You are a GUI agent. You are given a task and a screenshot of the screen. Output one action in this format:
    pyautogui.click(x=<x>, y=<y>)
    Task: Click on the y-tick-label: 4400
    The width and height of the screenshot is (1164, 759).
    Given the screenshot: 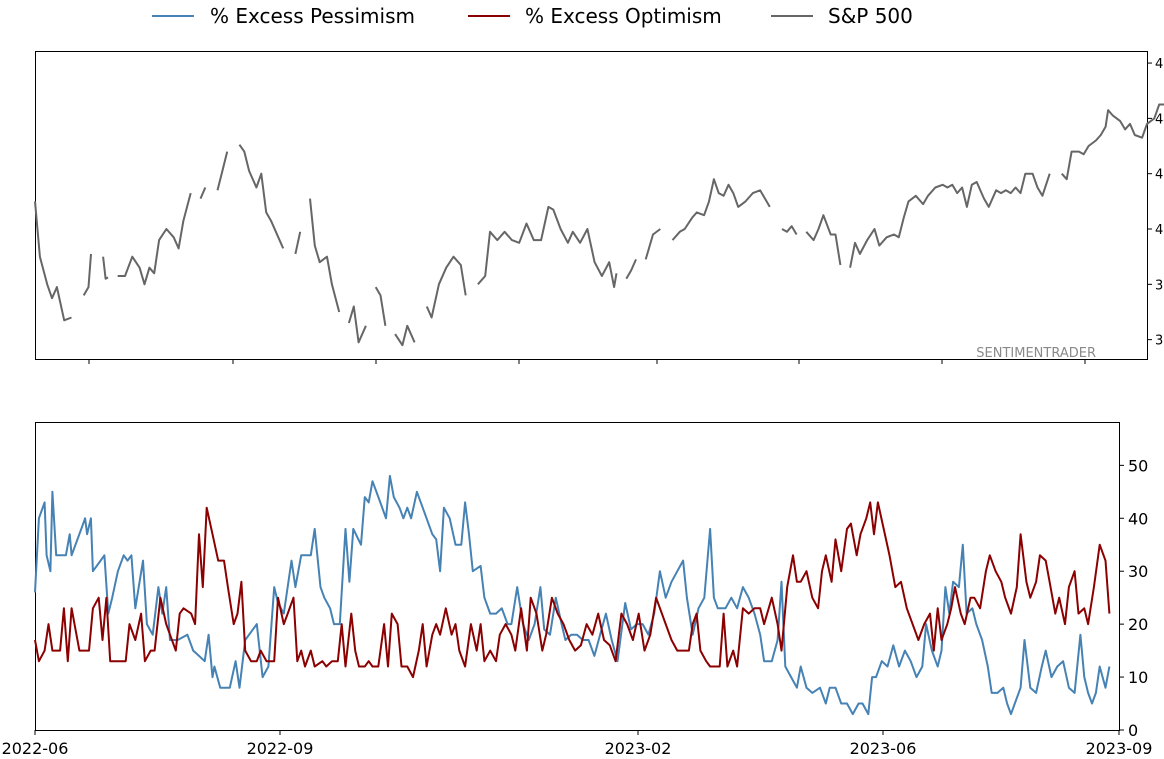 What is the action you would take?
    pyautogui.click(x=1159, y=119)
    